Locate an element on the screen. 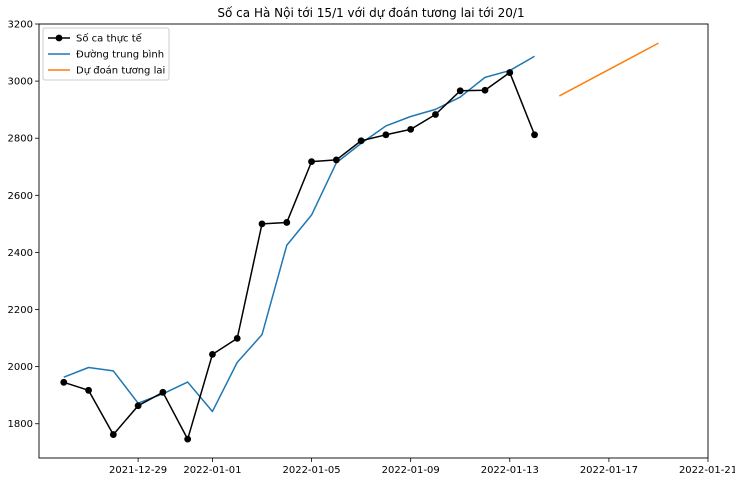 The height and width of the screenshot is (477, 735). y-axis: 1800 2000 2200 2400 2600 2800 3000 3200 is located at coordinates (23, 225).